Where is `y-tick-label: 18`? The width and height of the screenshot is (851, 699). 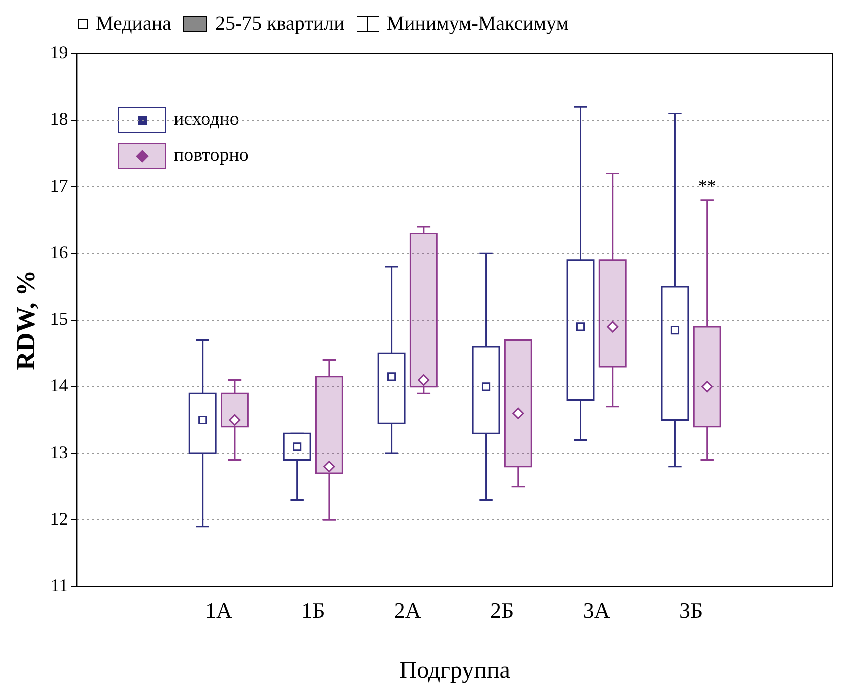
y-tick-label: 18 is located at coordinates (59, 119).